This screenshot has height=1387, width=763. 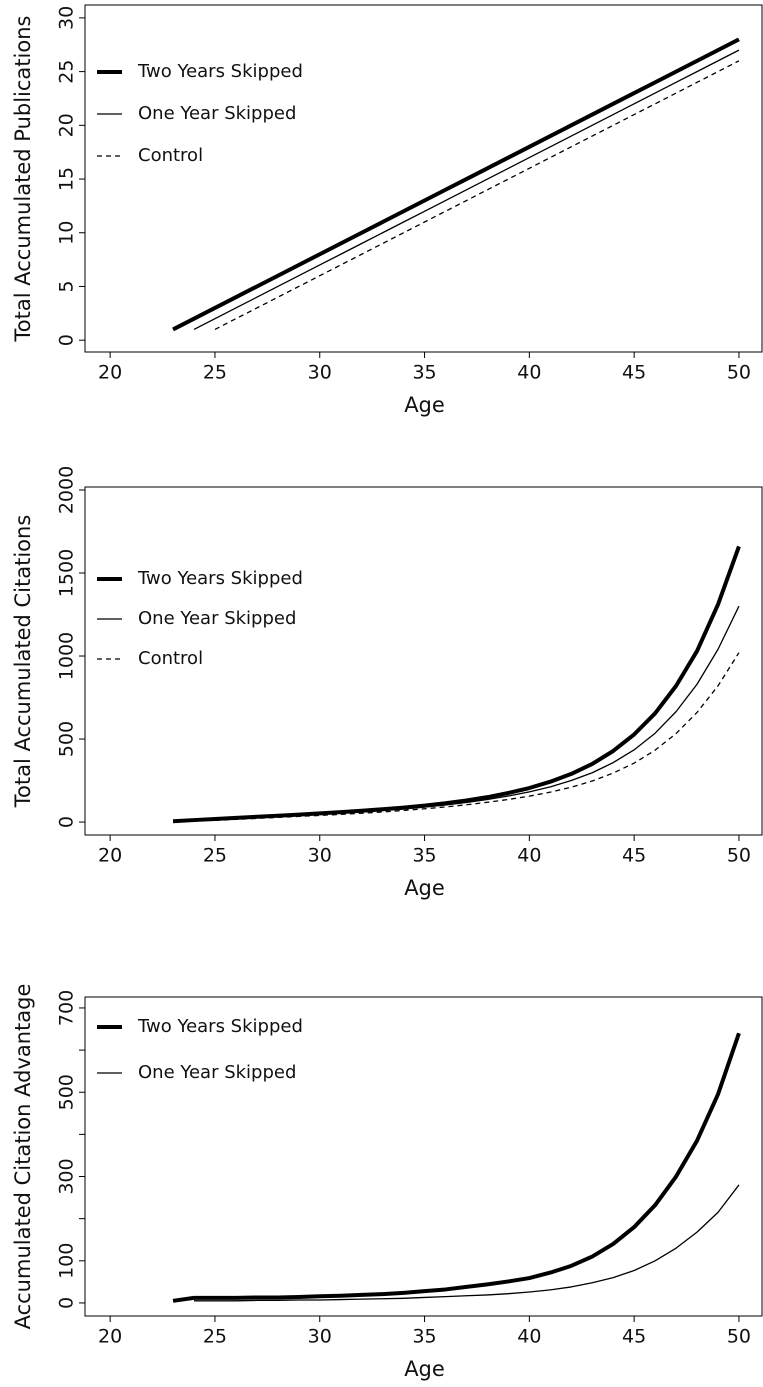 I want to click on y-tick-label: 15, so click(x=67, y=179).